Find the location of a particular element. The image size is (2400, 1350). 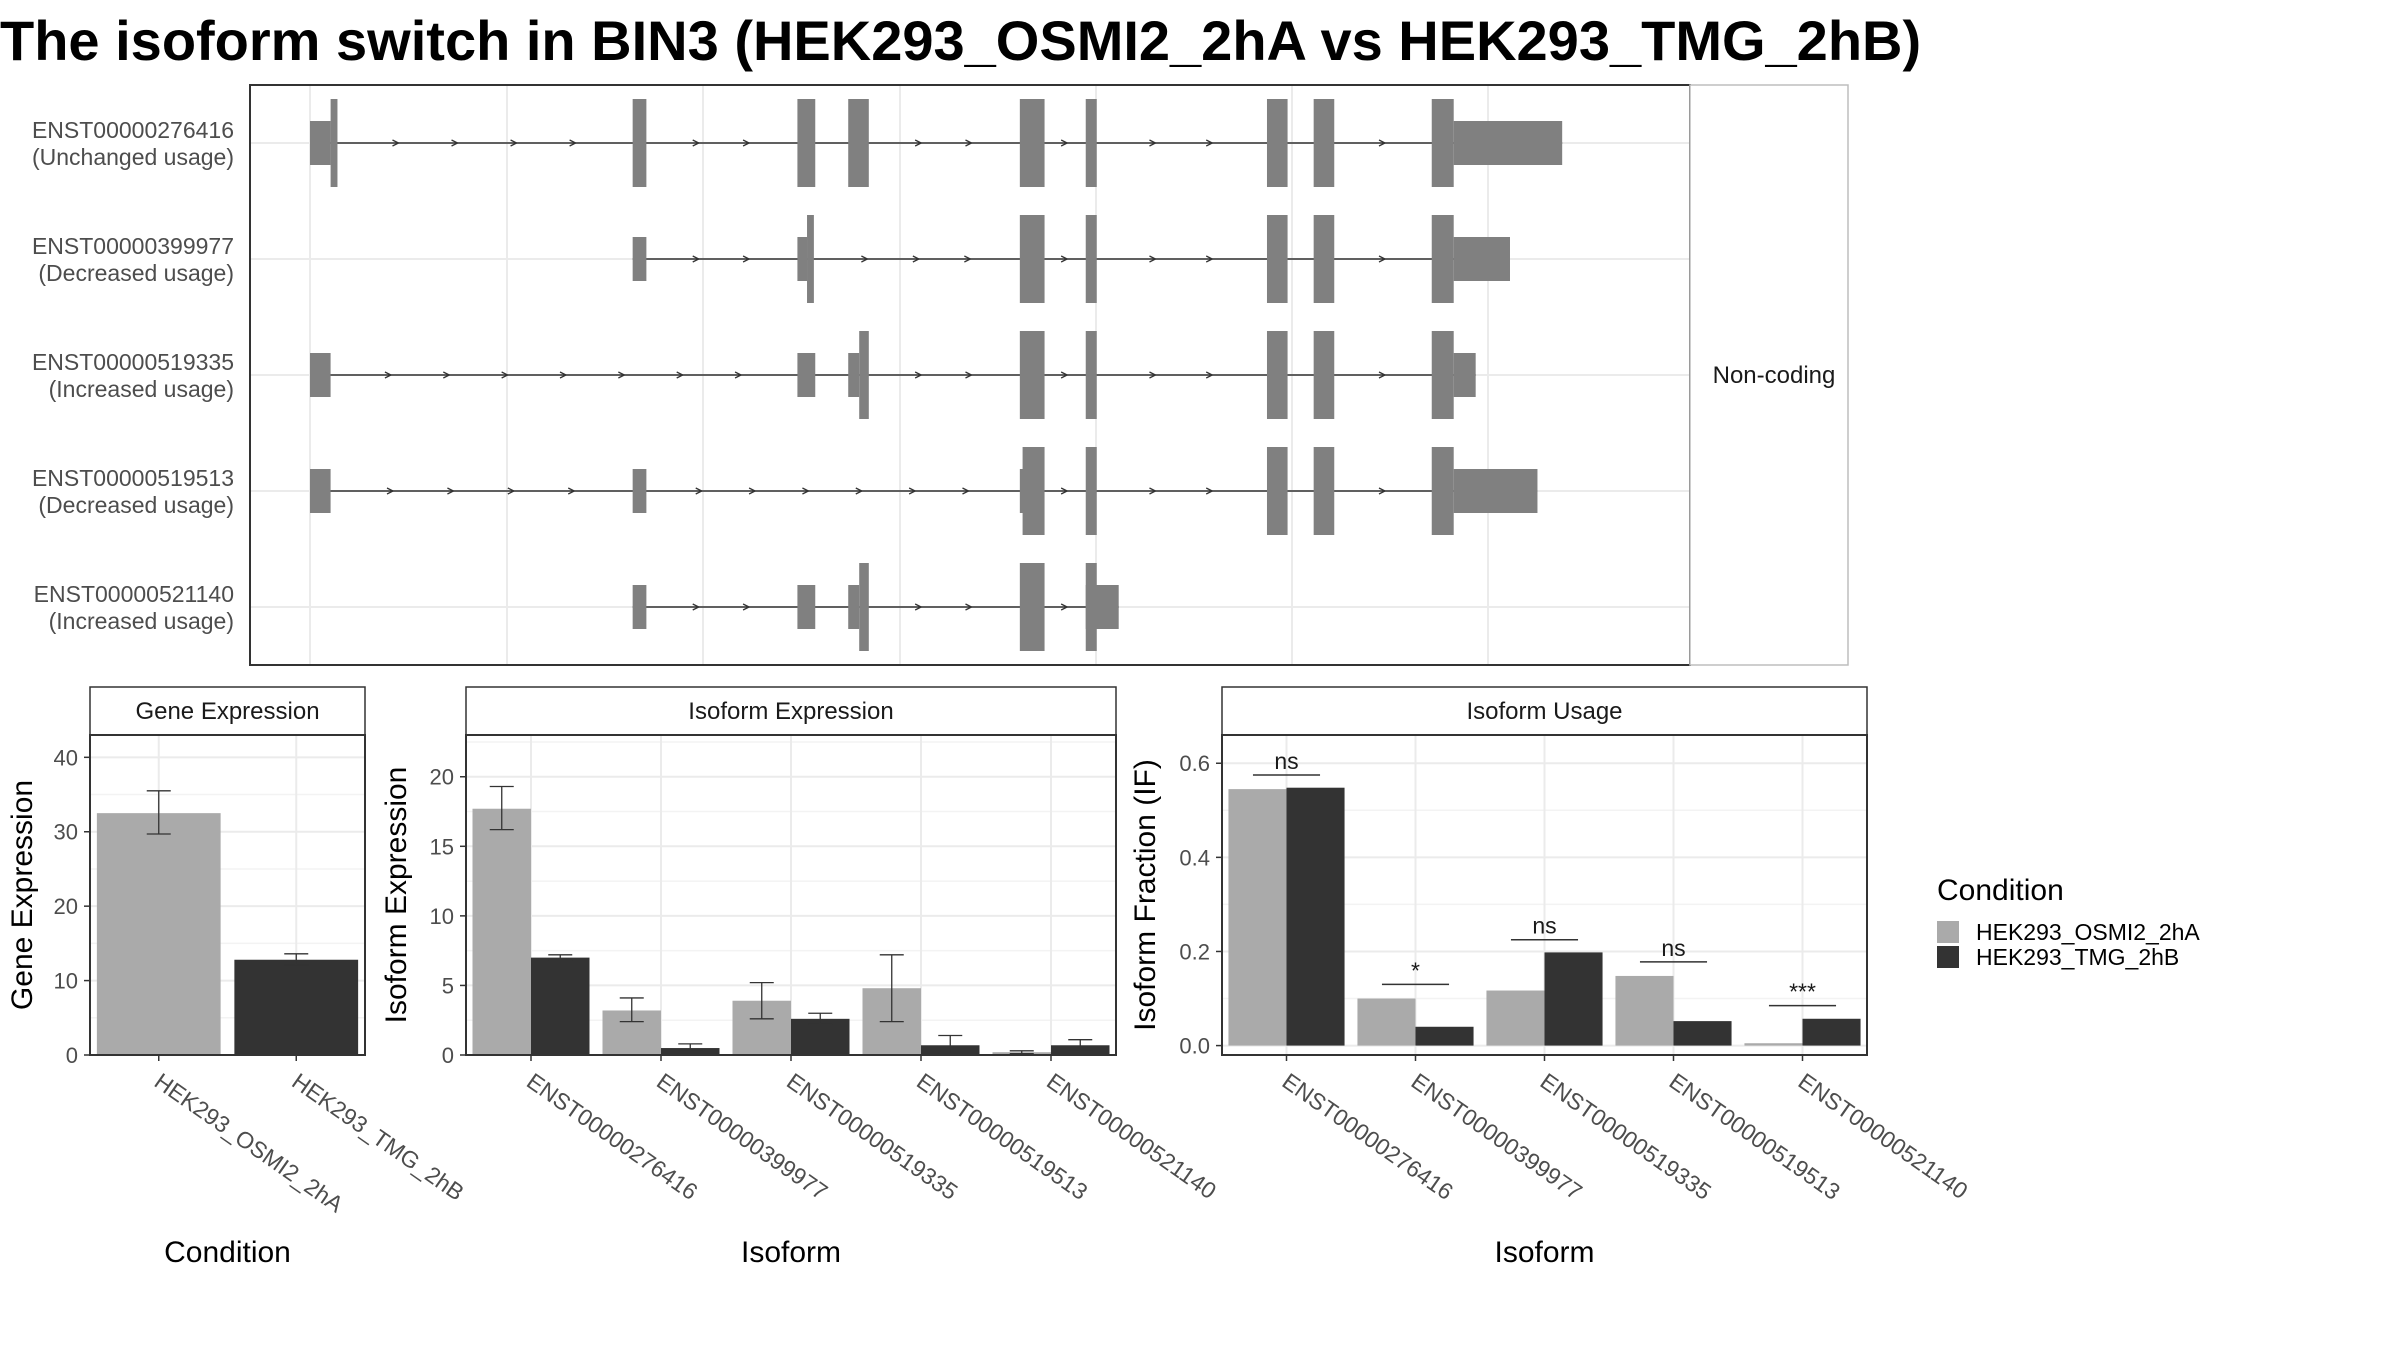

panel-strip-title: Isoform Usage is located at coordinates (1544, 711).